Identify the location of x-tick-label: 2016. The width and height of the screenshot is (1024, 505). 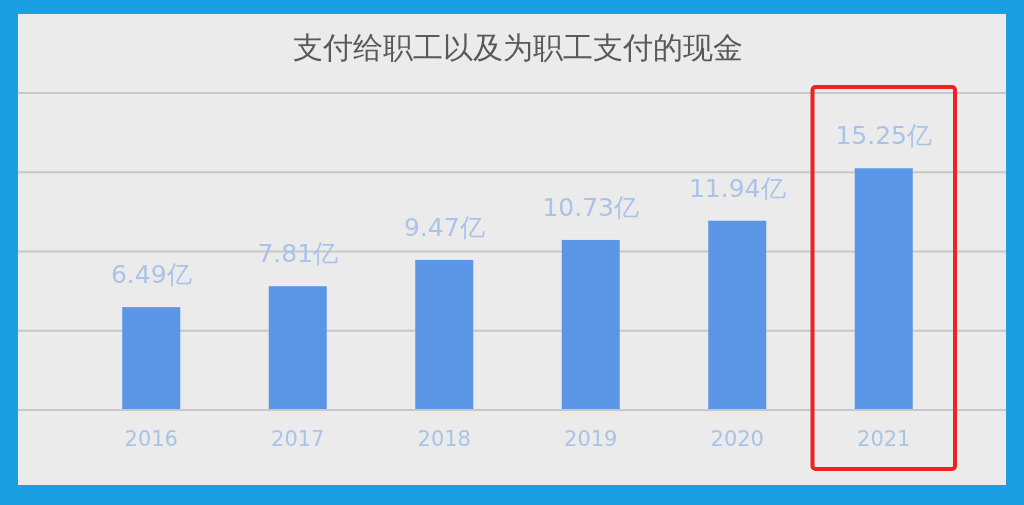
(151, 439).